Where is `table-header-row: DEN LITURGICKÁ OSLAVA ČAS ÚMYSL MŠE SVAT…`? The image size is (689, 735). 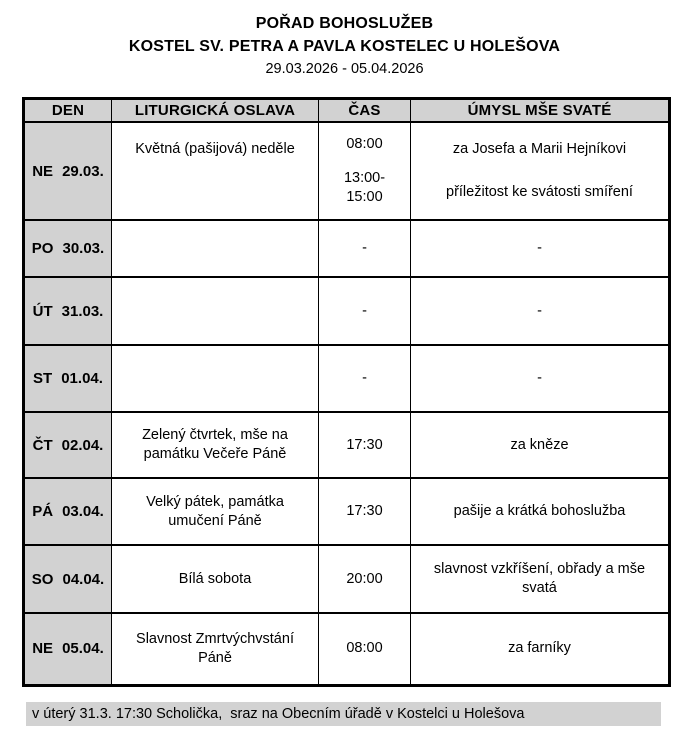
table-header-row: DEN LITURGICKÁ OSLAVA ČAS ÚMYSL MŠE SVAT… is located at coordinates (346, 110).